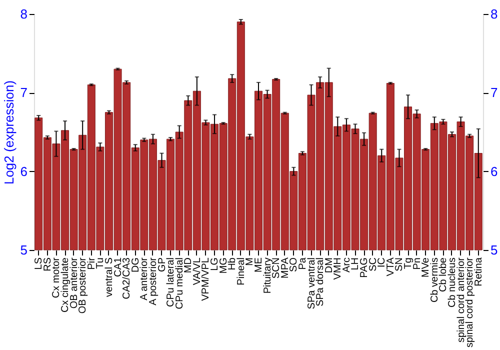 The width and height of the screenshot is (500, 350). I want to click on x-tick-label: CA2/CA3, so click(127, 278).